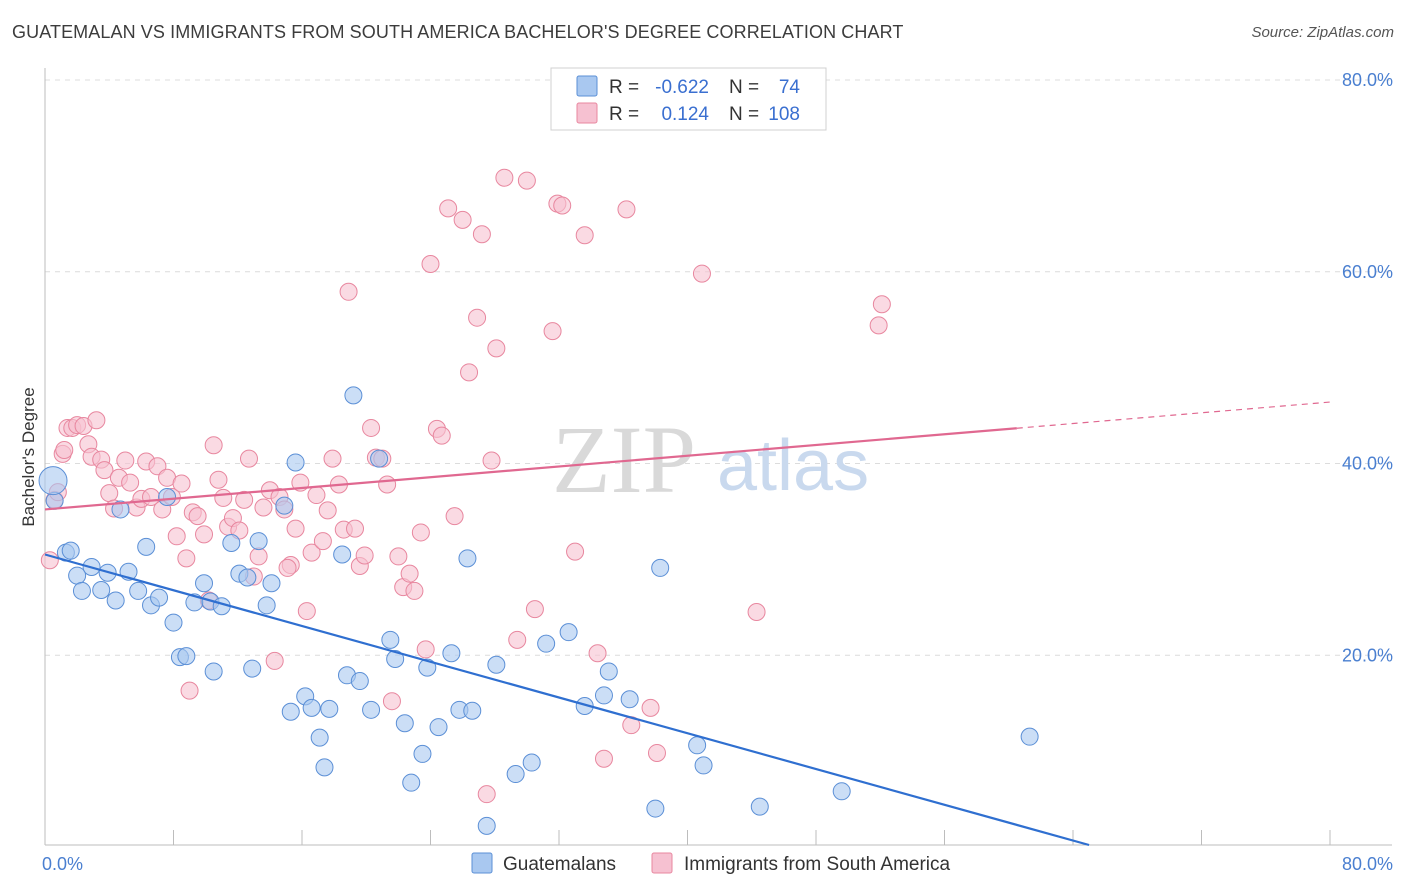 This screenshot has height=892, width=1406. I want to click on x-tick-labels: 0.0% 80.0%, so click(717, 864).